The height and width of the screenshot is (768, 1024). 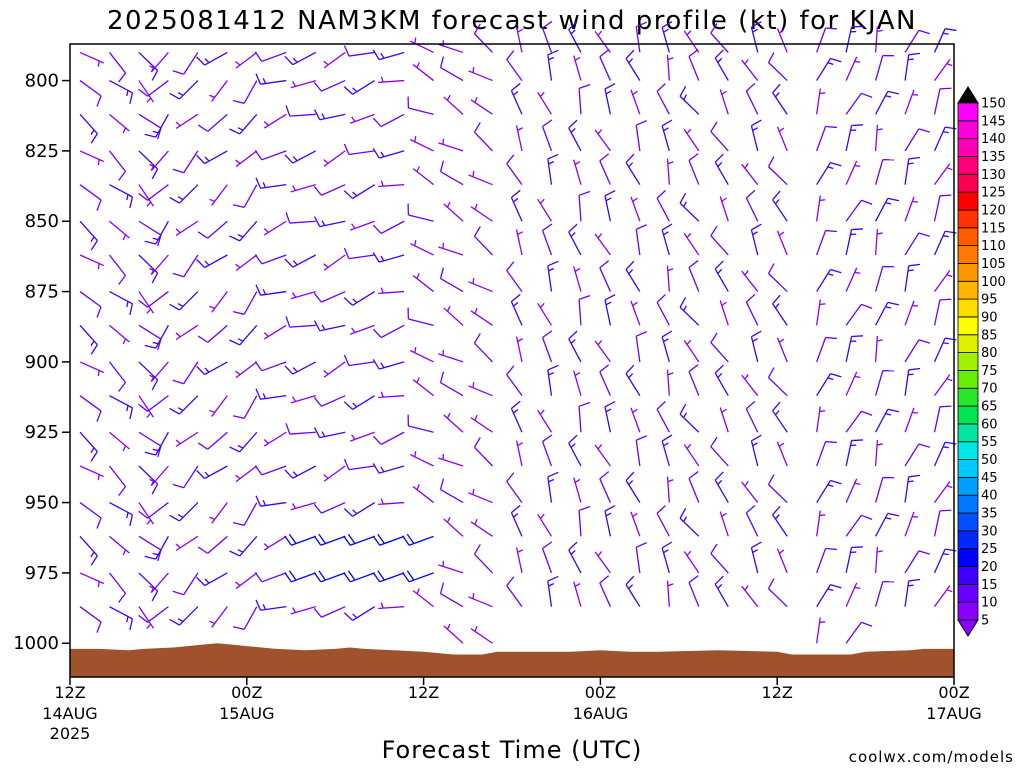 I want to click on y-tick-label: 900, so click(x=42, y=362).